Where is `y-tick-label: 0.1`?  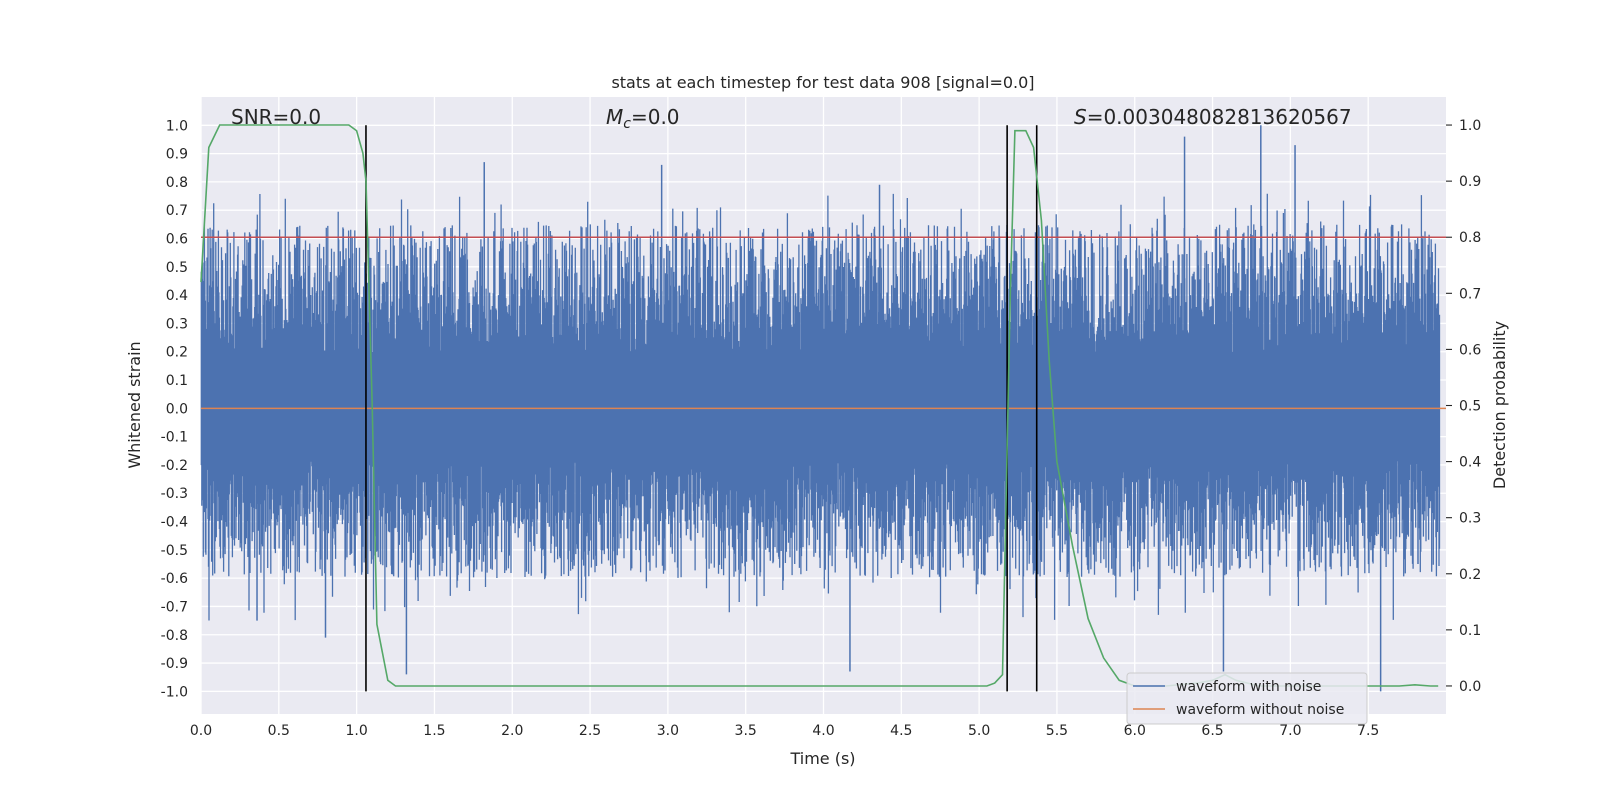 y-tick-label: 0.1 is located at coordinates (177, 381).